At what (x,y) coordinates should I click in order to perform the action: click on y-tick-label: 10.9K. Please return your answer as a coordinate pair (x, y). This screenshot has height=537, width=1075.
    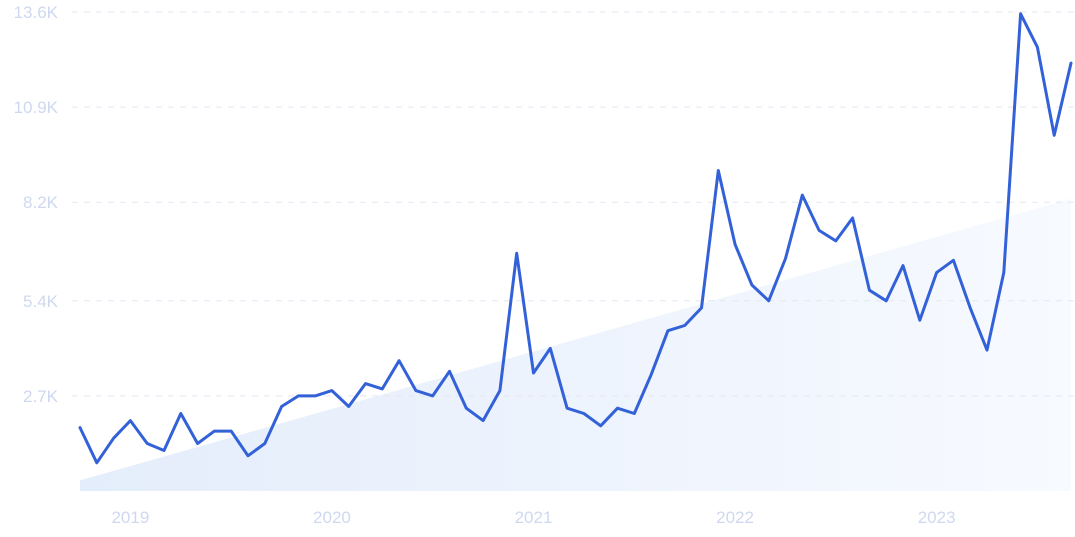
    Looking at the image, I should click on (36, 107).